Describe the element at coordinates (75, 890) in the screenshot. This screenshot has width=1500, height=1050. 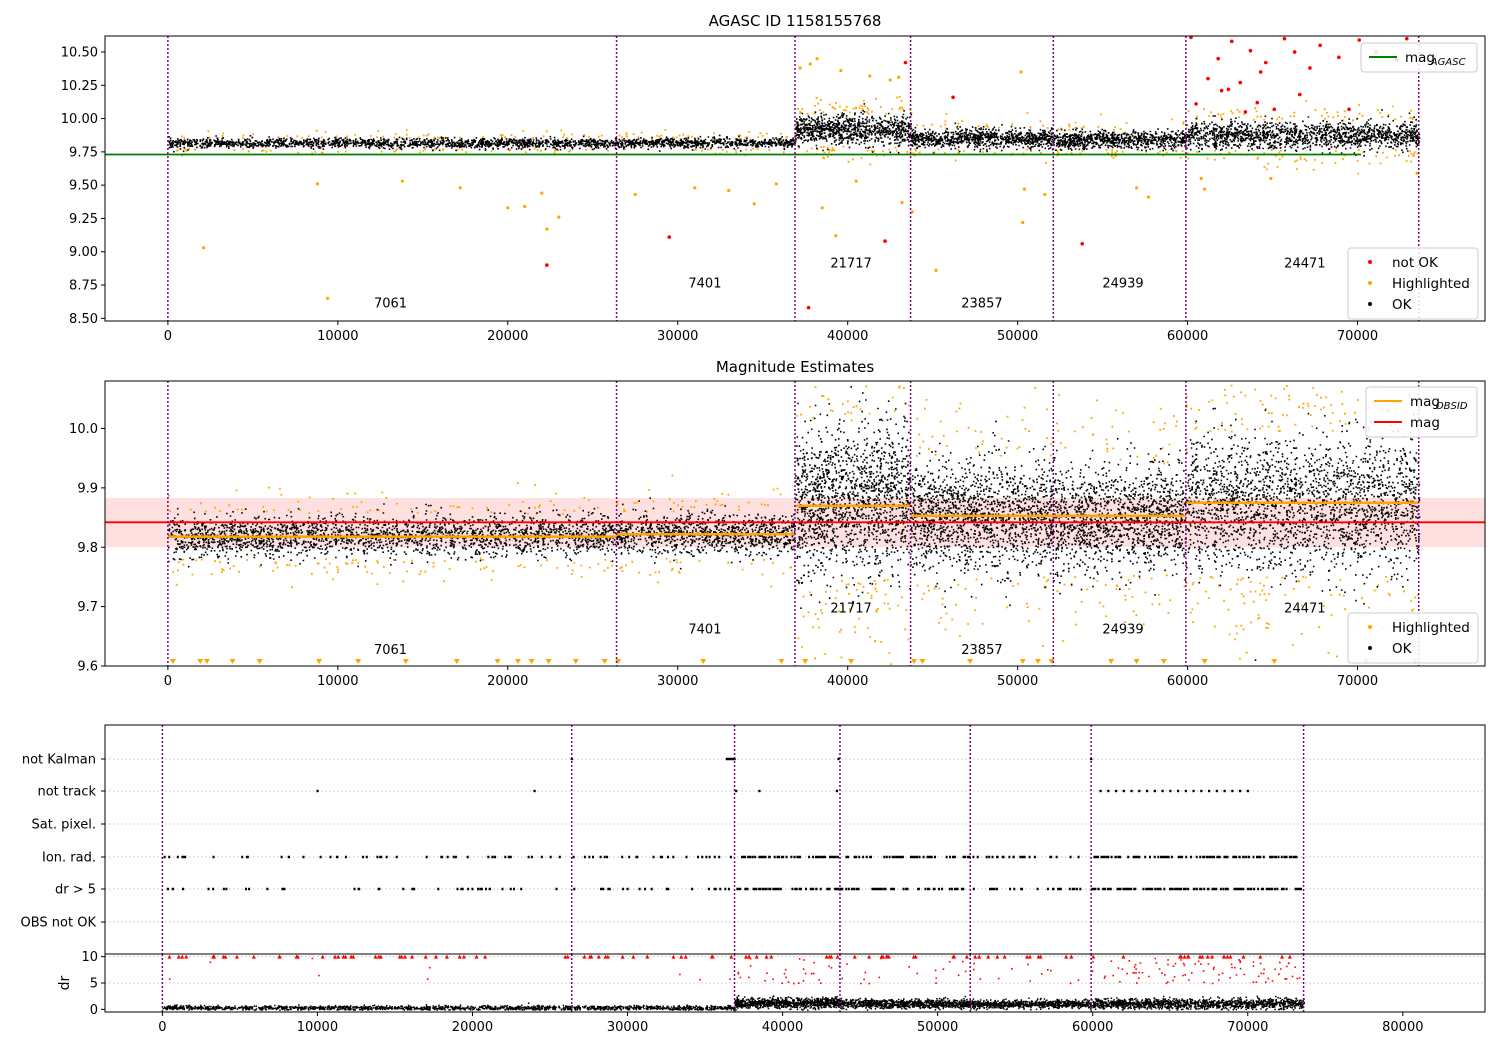
I see `flags-y-tick-label: dr > 5` at that location.